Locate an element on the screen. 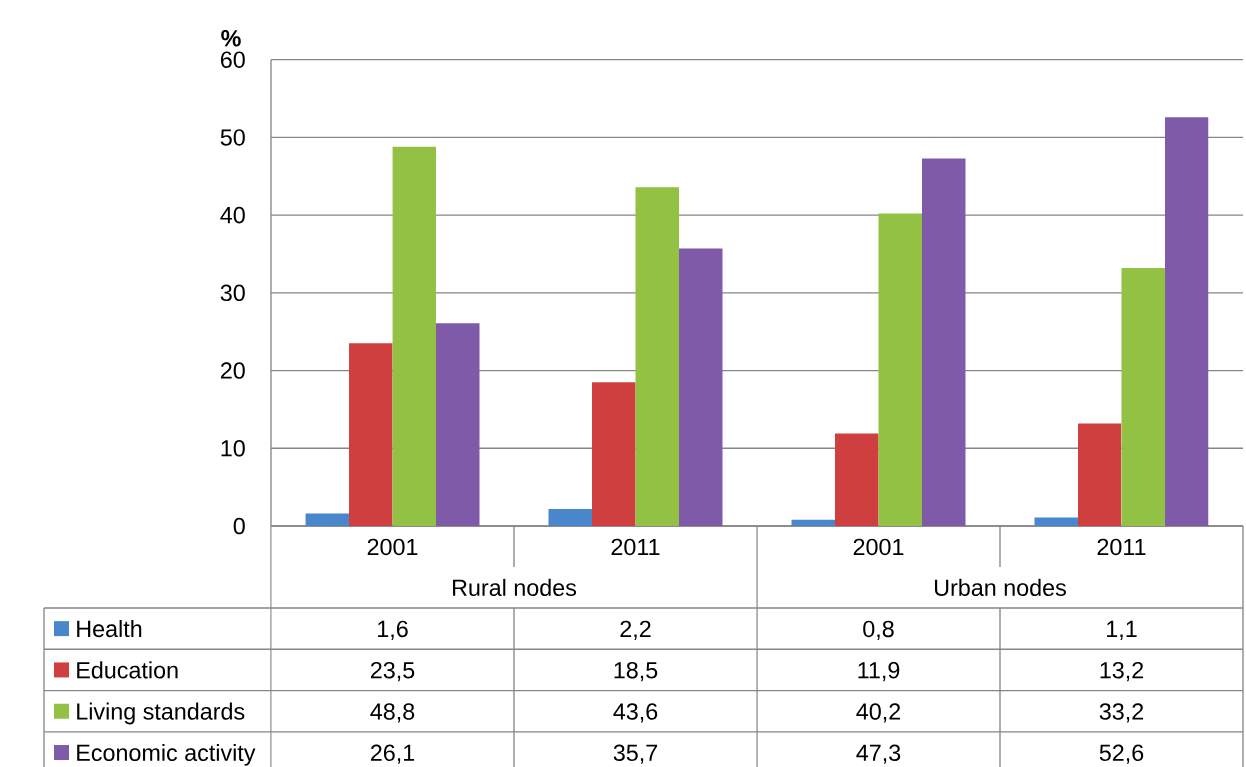  text: Rural nodes is located at coordinates (515, 587).